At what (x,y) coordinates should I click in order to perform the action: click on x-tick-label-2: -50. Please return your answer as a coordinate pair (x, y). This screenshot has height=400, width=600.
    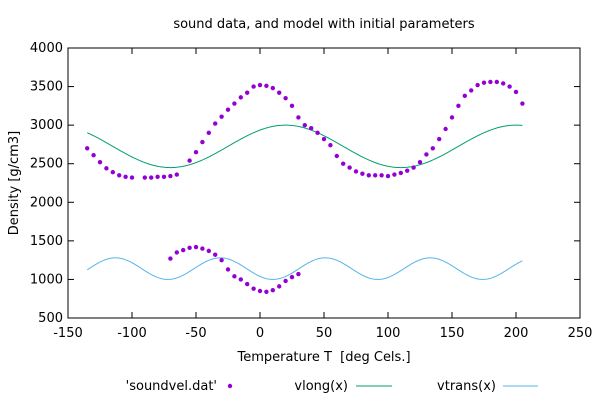
    Looking at the image, I should click on (195, 333).